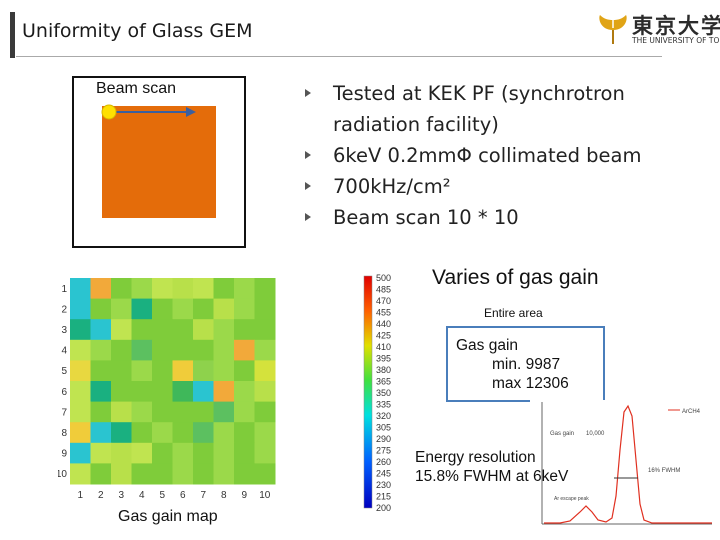  Describe the element at coordinates (64, 454) in the screenshot. I see `gain-map-y-tick: 9` at that location.